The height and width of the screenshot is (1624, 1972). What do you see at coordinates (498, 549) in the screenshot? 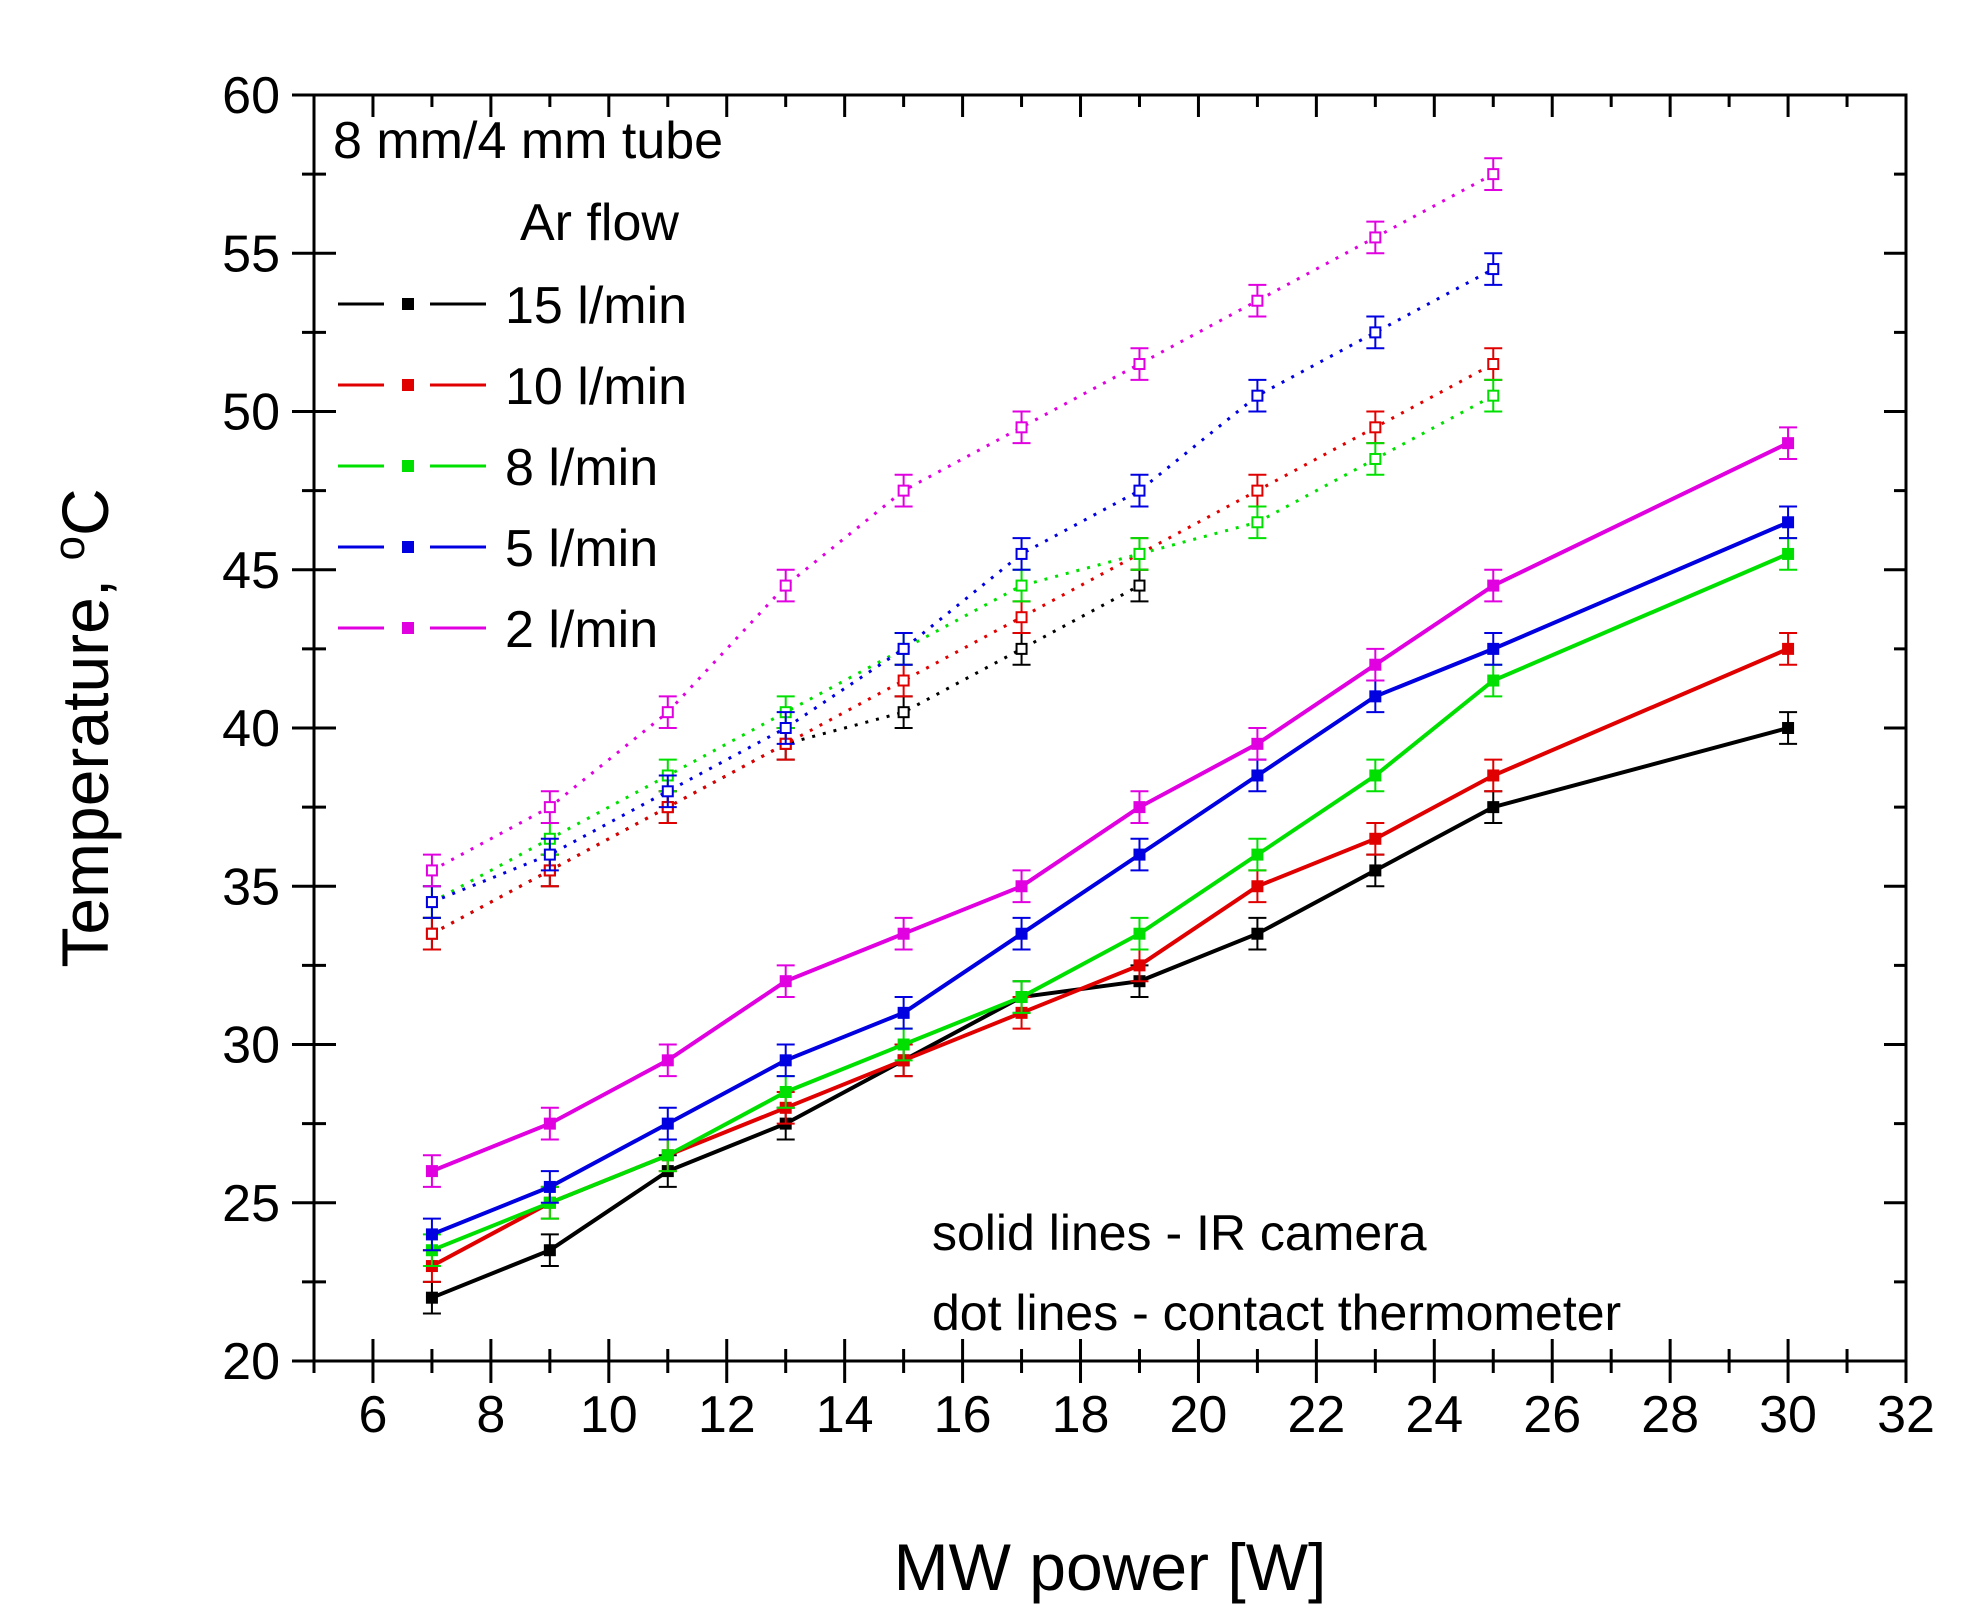
I see `legend-entry-5-l-min: 5 l/min` at bounding box center [498, 549].